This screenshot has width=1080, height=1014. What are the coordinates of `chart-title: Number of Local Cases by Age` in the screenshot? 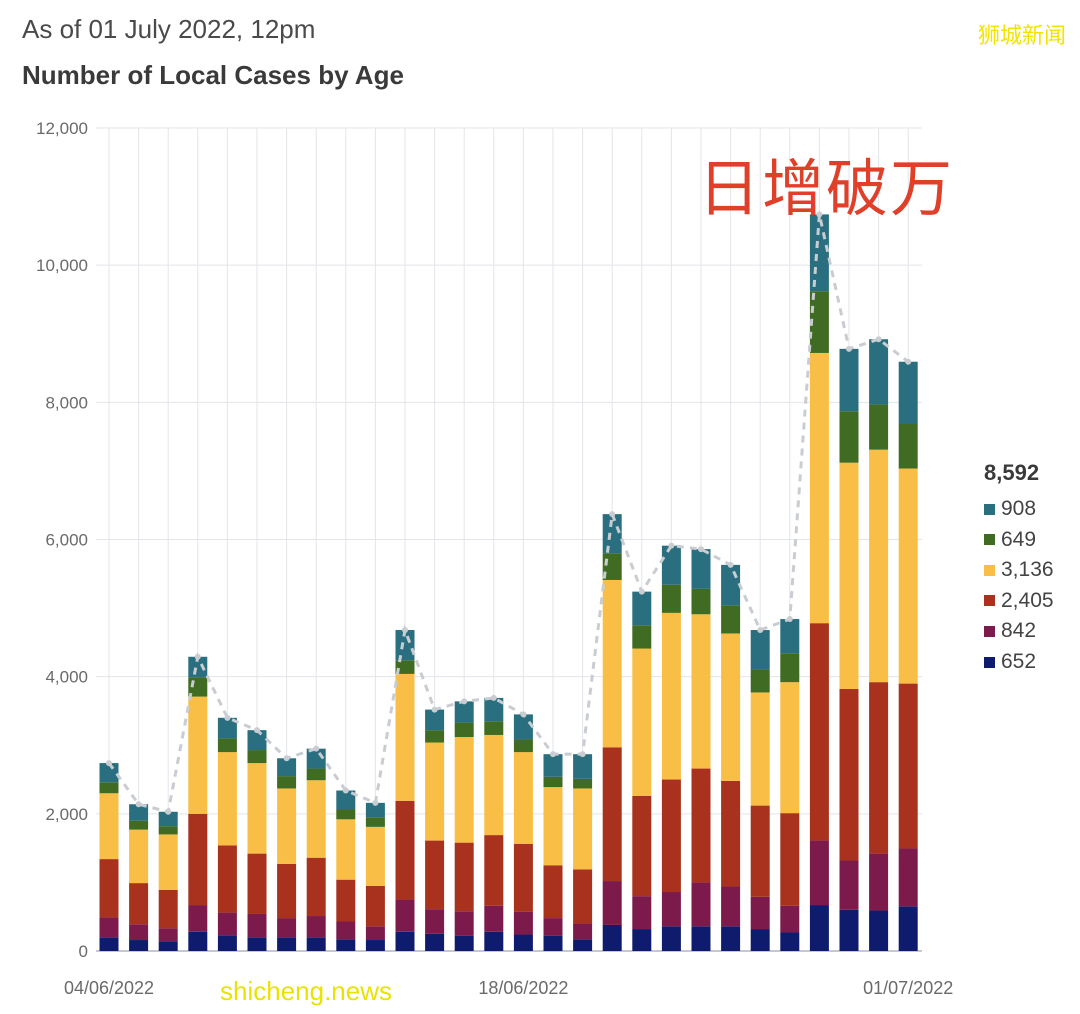 It's located at (213, 75).